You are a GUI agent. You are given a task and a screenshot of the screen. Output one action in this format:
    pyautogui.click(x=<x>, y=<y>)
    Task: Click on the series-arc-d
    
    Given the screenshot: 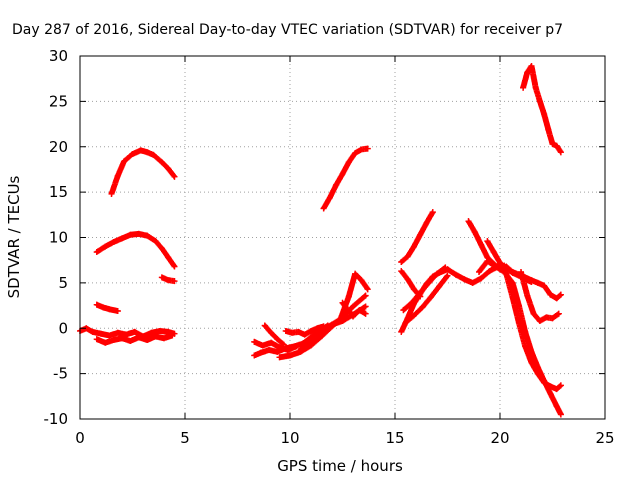 What is the action you would take?
    pyautogui.click(x=107, y=308)
    